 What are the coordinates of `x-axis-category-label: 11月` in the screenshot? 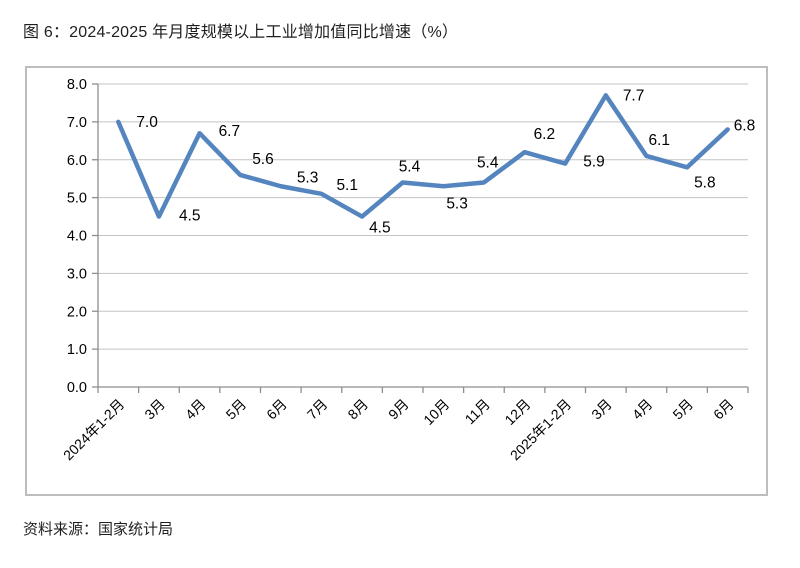 It's located at (477, 411).